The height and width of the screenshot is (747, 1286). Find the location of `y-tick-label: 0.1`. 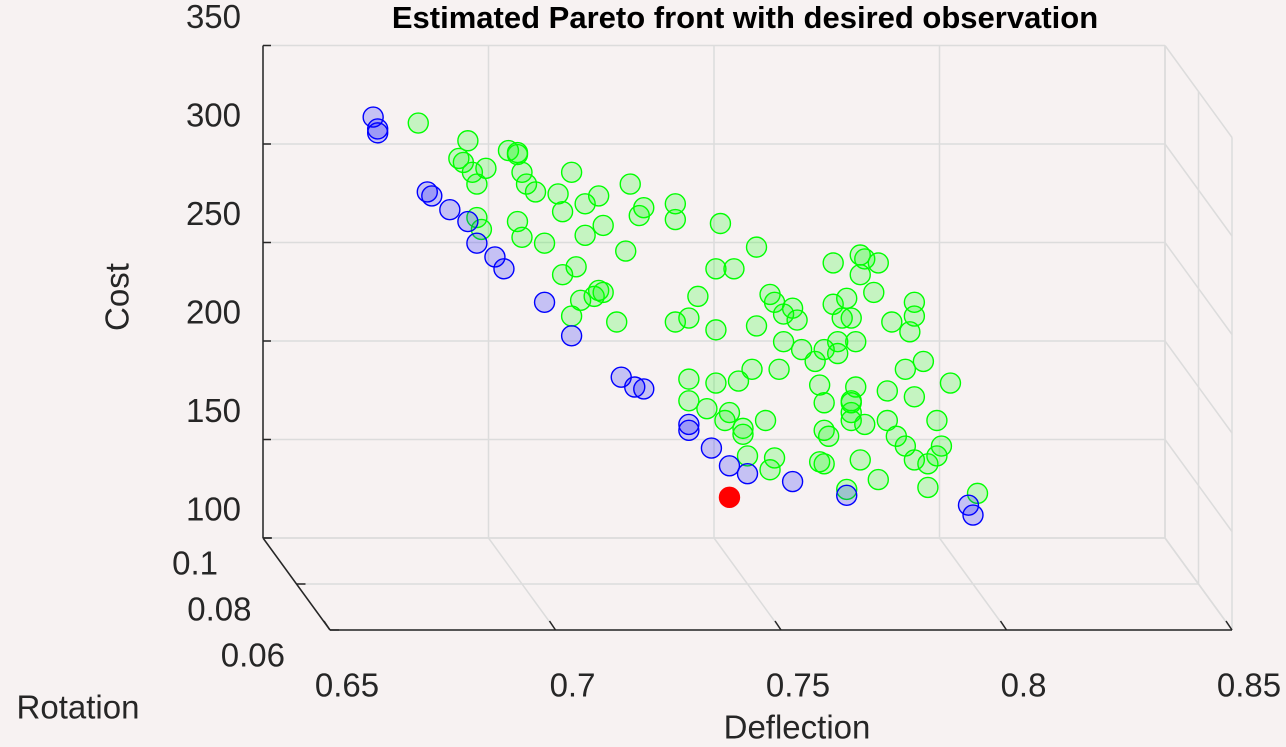

y-tick-label: 0.1 is located at coordinates (195, 563).